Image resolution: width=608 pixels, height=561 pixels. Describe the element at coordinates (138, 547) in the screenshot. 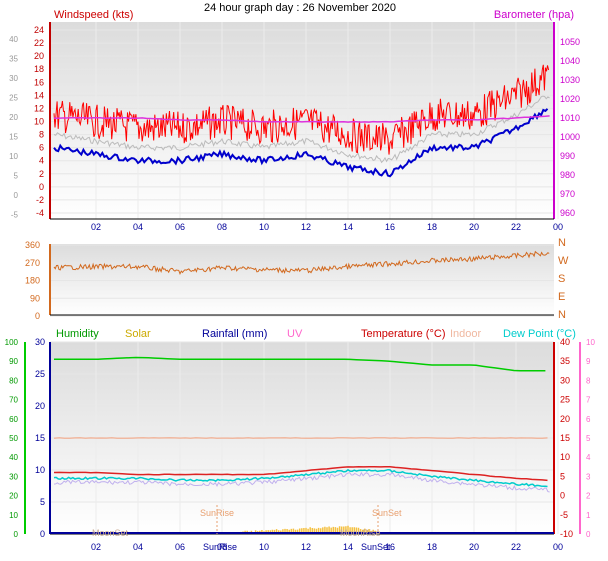

I see `temp-x-tick-label: 04` at that location.